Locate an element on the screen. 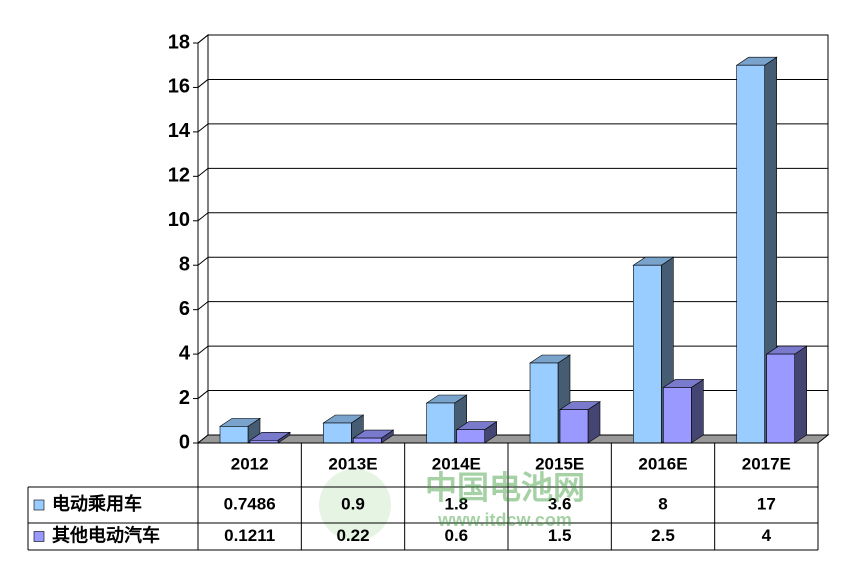 The height and width of the screenshot is (571, 854). y-tick-label: 2 is located at coordinates (184, 398).